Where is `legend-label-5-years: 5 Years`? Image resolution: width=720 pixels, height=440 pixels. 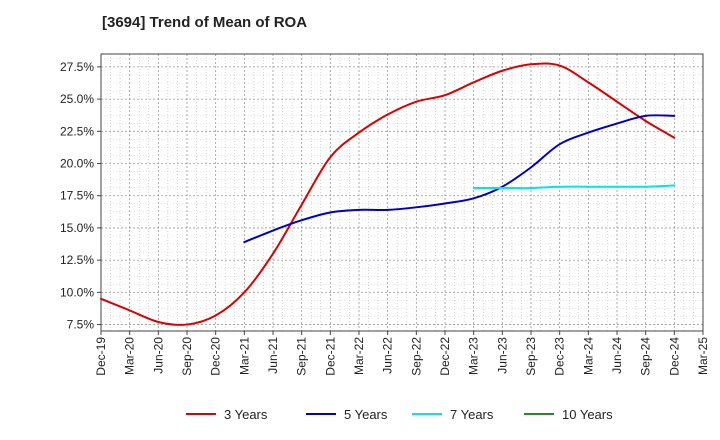 legend-label-5-years: 5 Years is located at coordinates (366, 414).